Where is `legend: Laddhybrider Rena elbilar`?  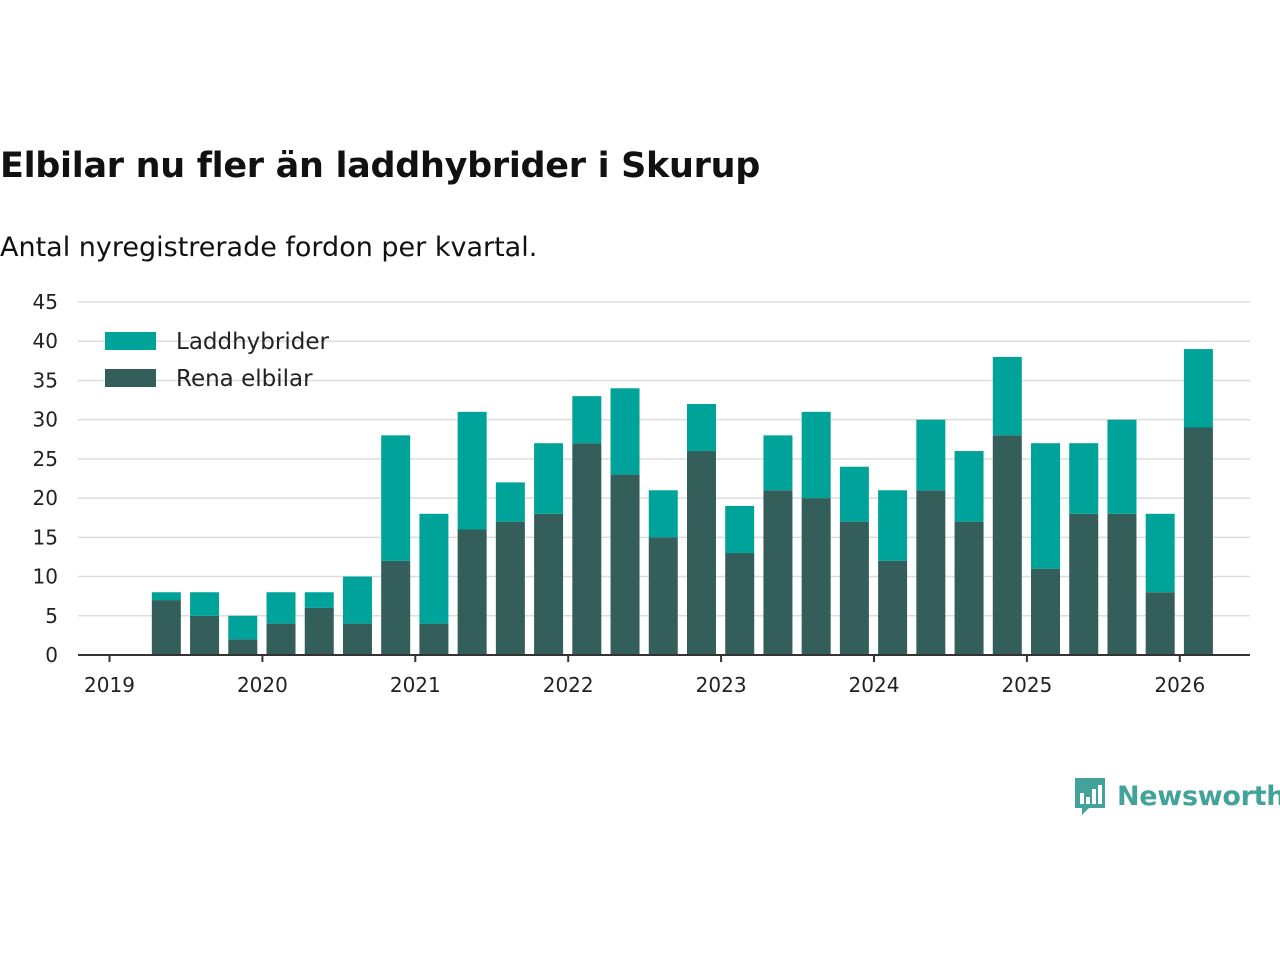 legend: Laddhybrider Rena elbilar is located at coordinates (217, 360).